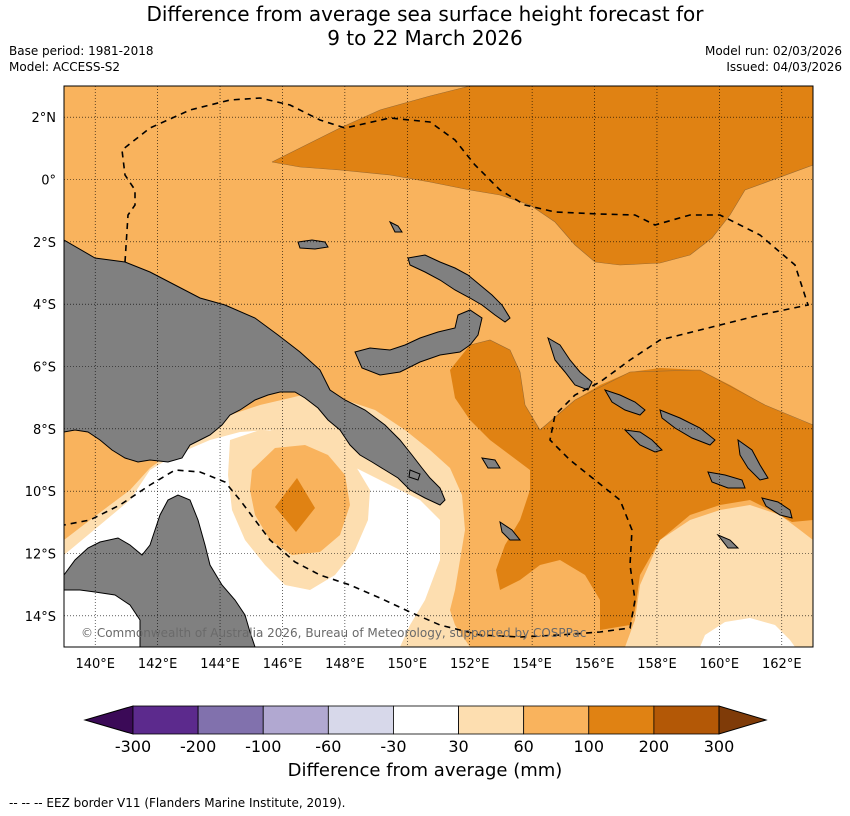 The width and height of the screenshot is (850, 816). Describe the element at coordinates (654, 746) in the screenshot. I see `colorbar-tick-label: 200` at that location.